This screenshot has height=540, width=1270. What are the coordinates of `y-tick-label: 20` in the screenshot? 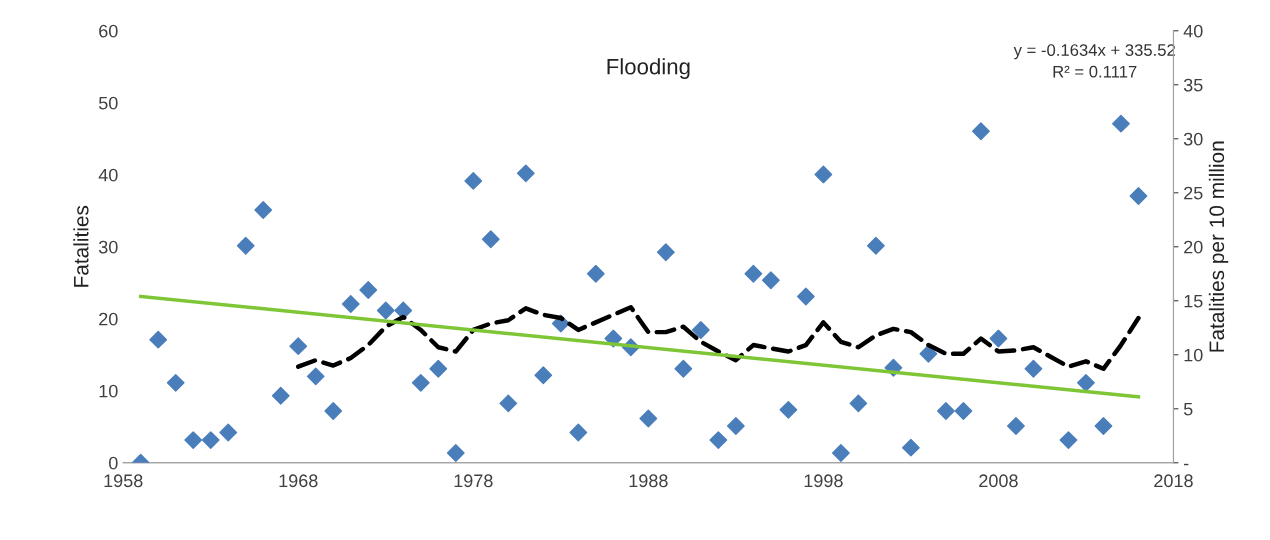 It's located at (108, 319).